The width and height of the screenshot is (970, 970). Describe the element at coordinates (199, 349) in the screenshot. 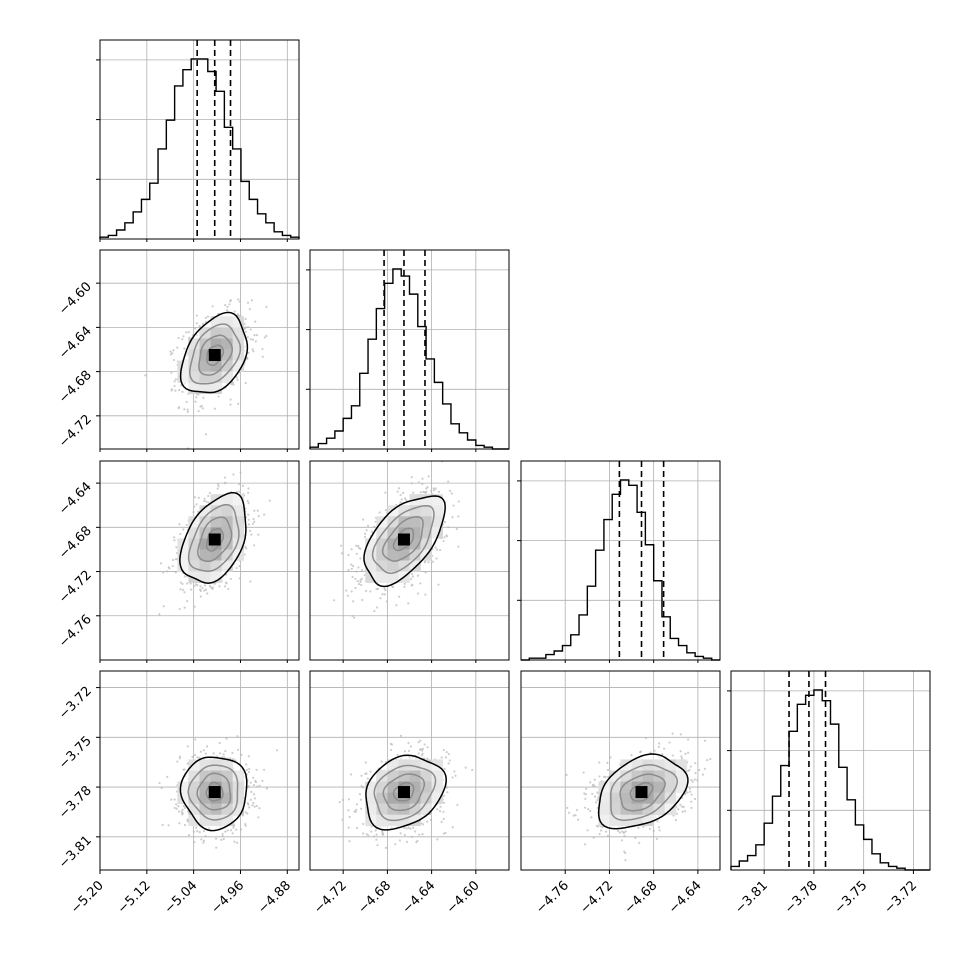

I see `scatter-panel-r2-c1` at that location.